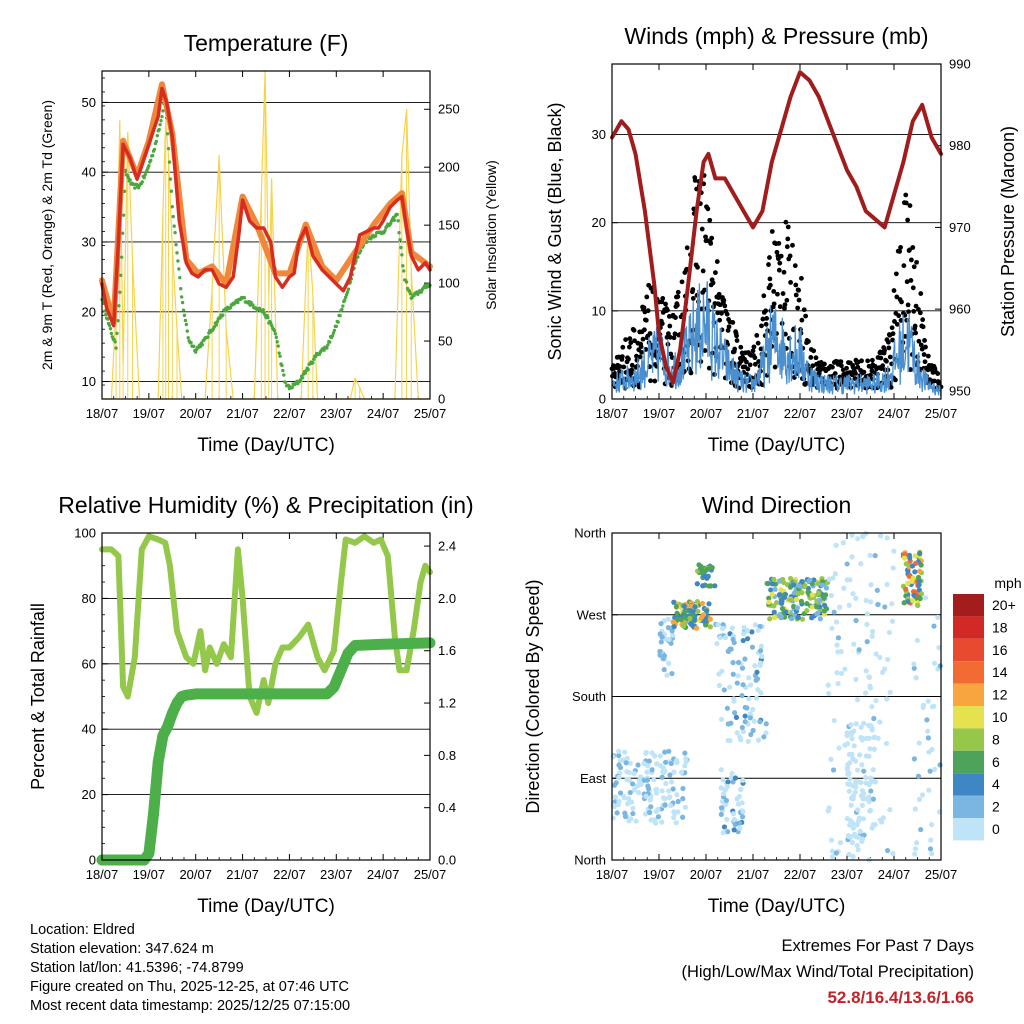 The width and height of the screenshot is (1024, 1024). Describe the element at coordinates (447, 650) in the screenshot. I see `y2-tick-label: 1.6` at that location.